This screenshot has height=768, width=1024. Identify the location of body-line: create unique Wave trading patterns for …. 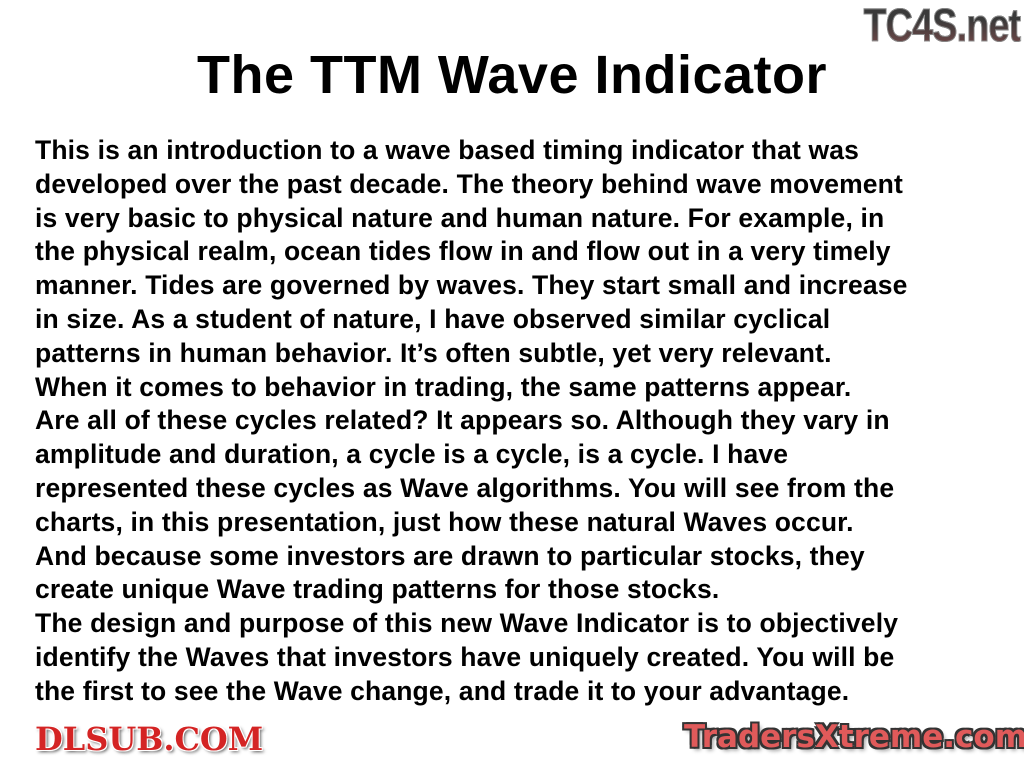
(377, 589).